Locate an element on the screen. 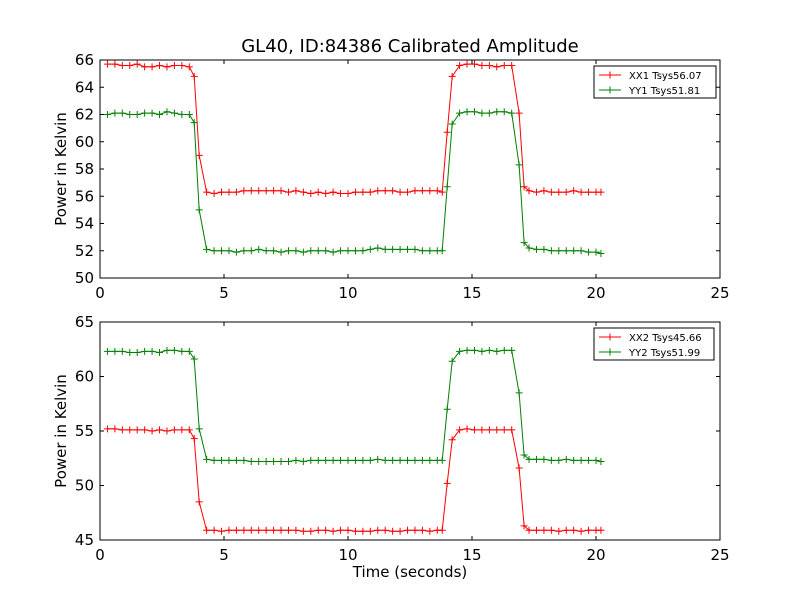 Image resolution: width=800 pixels, height=604 pixels. y-tick-label: 65 is located at coordinates (84, 322).